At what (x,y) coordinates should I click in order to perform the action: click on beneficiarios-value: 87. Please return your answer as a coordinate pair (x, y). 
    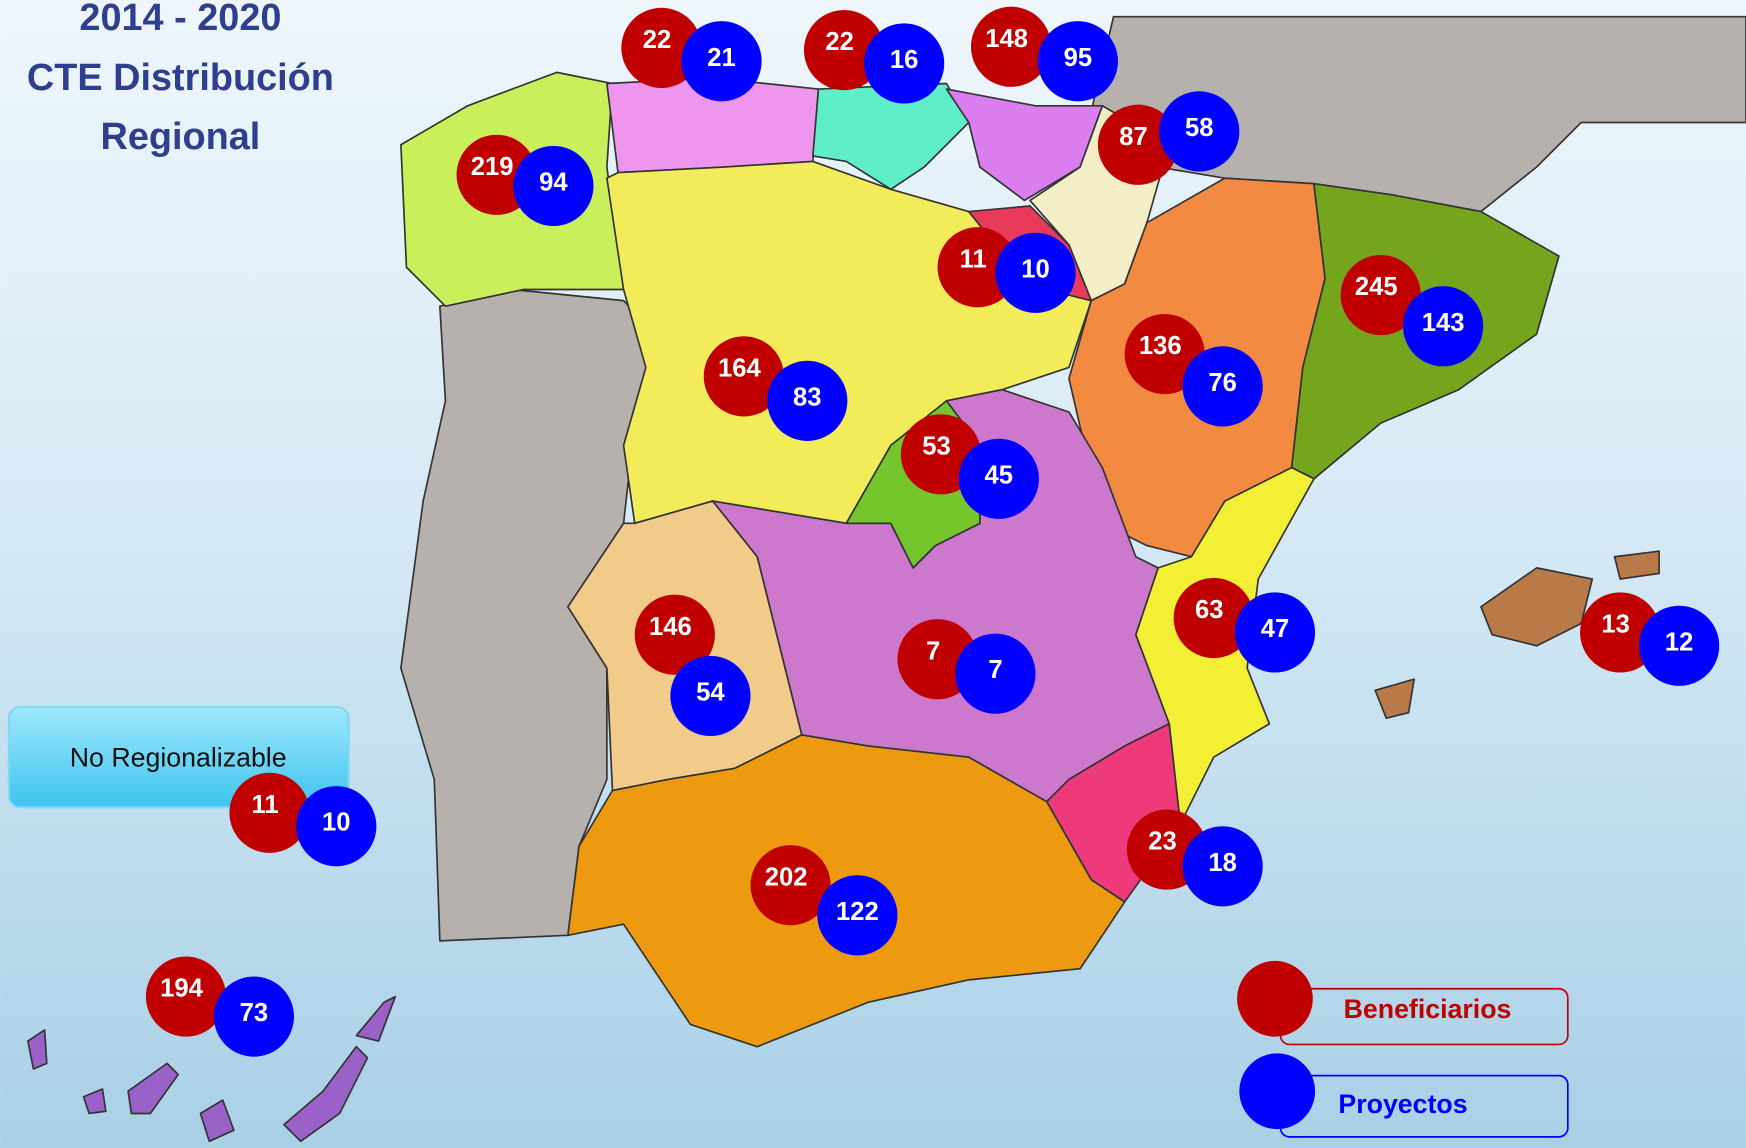
    Looking at the image, I should click on (1133, 137).